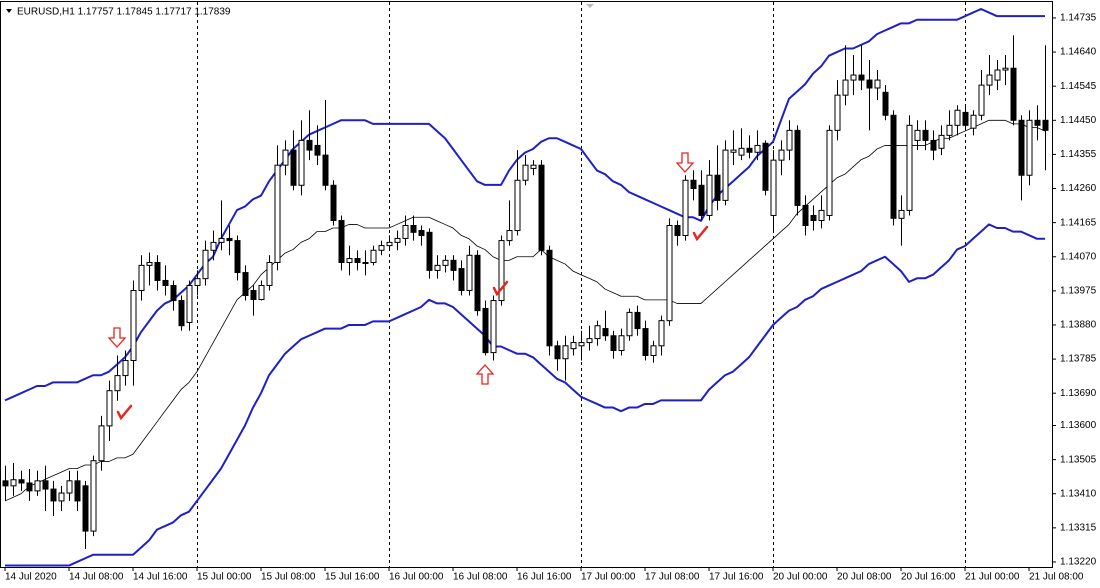  Describe the element at coordinates (1078, 459) in the screenshot. I see `y-tick-label: 1.13505` at that location.